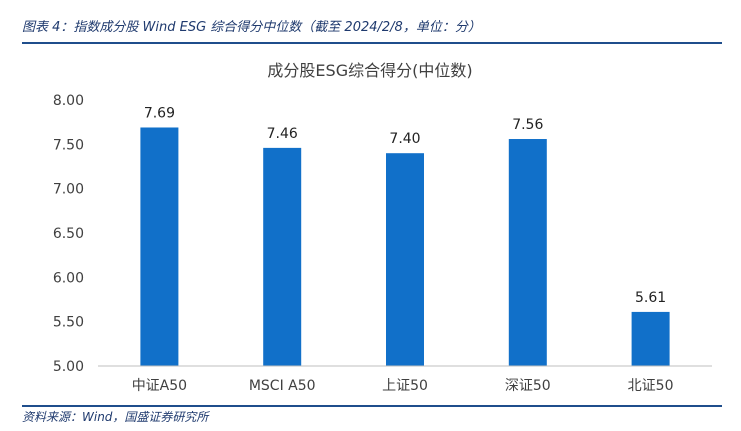 The height and width of the screenshot is (431, 741). Describe the element at coordinates (68, 367) in the screenshot. I see `y-tick-label: 5.00` at that location.